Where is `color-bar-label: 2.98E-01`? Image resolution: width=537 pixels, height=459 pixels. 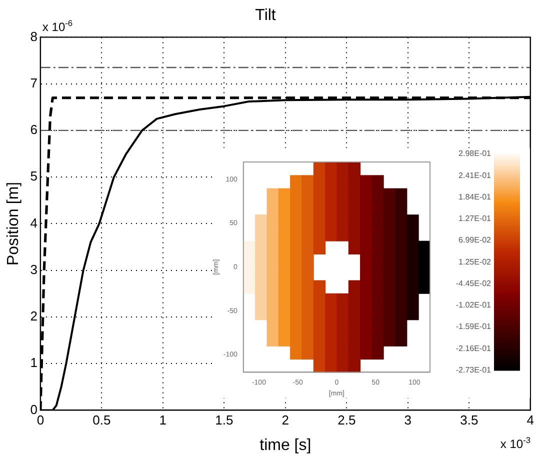 color-bar-label: 2.98E-01 is located at coordinates (475, 153).